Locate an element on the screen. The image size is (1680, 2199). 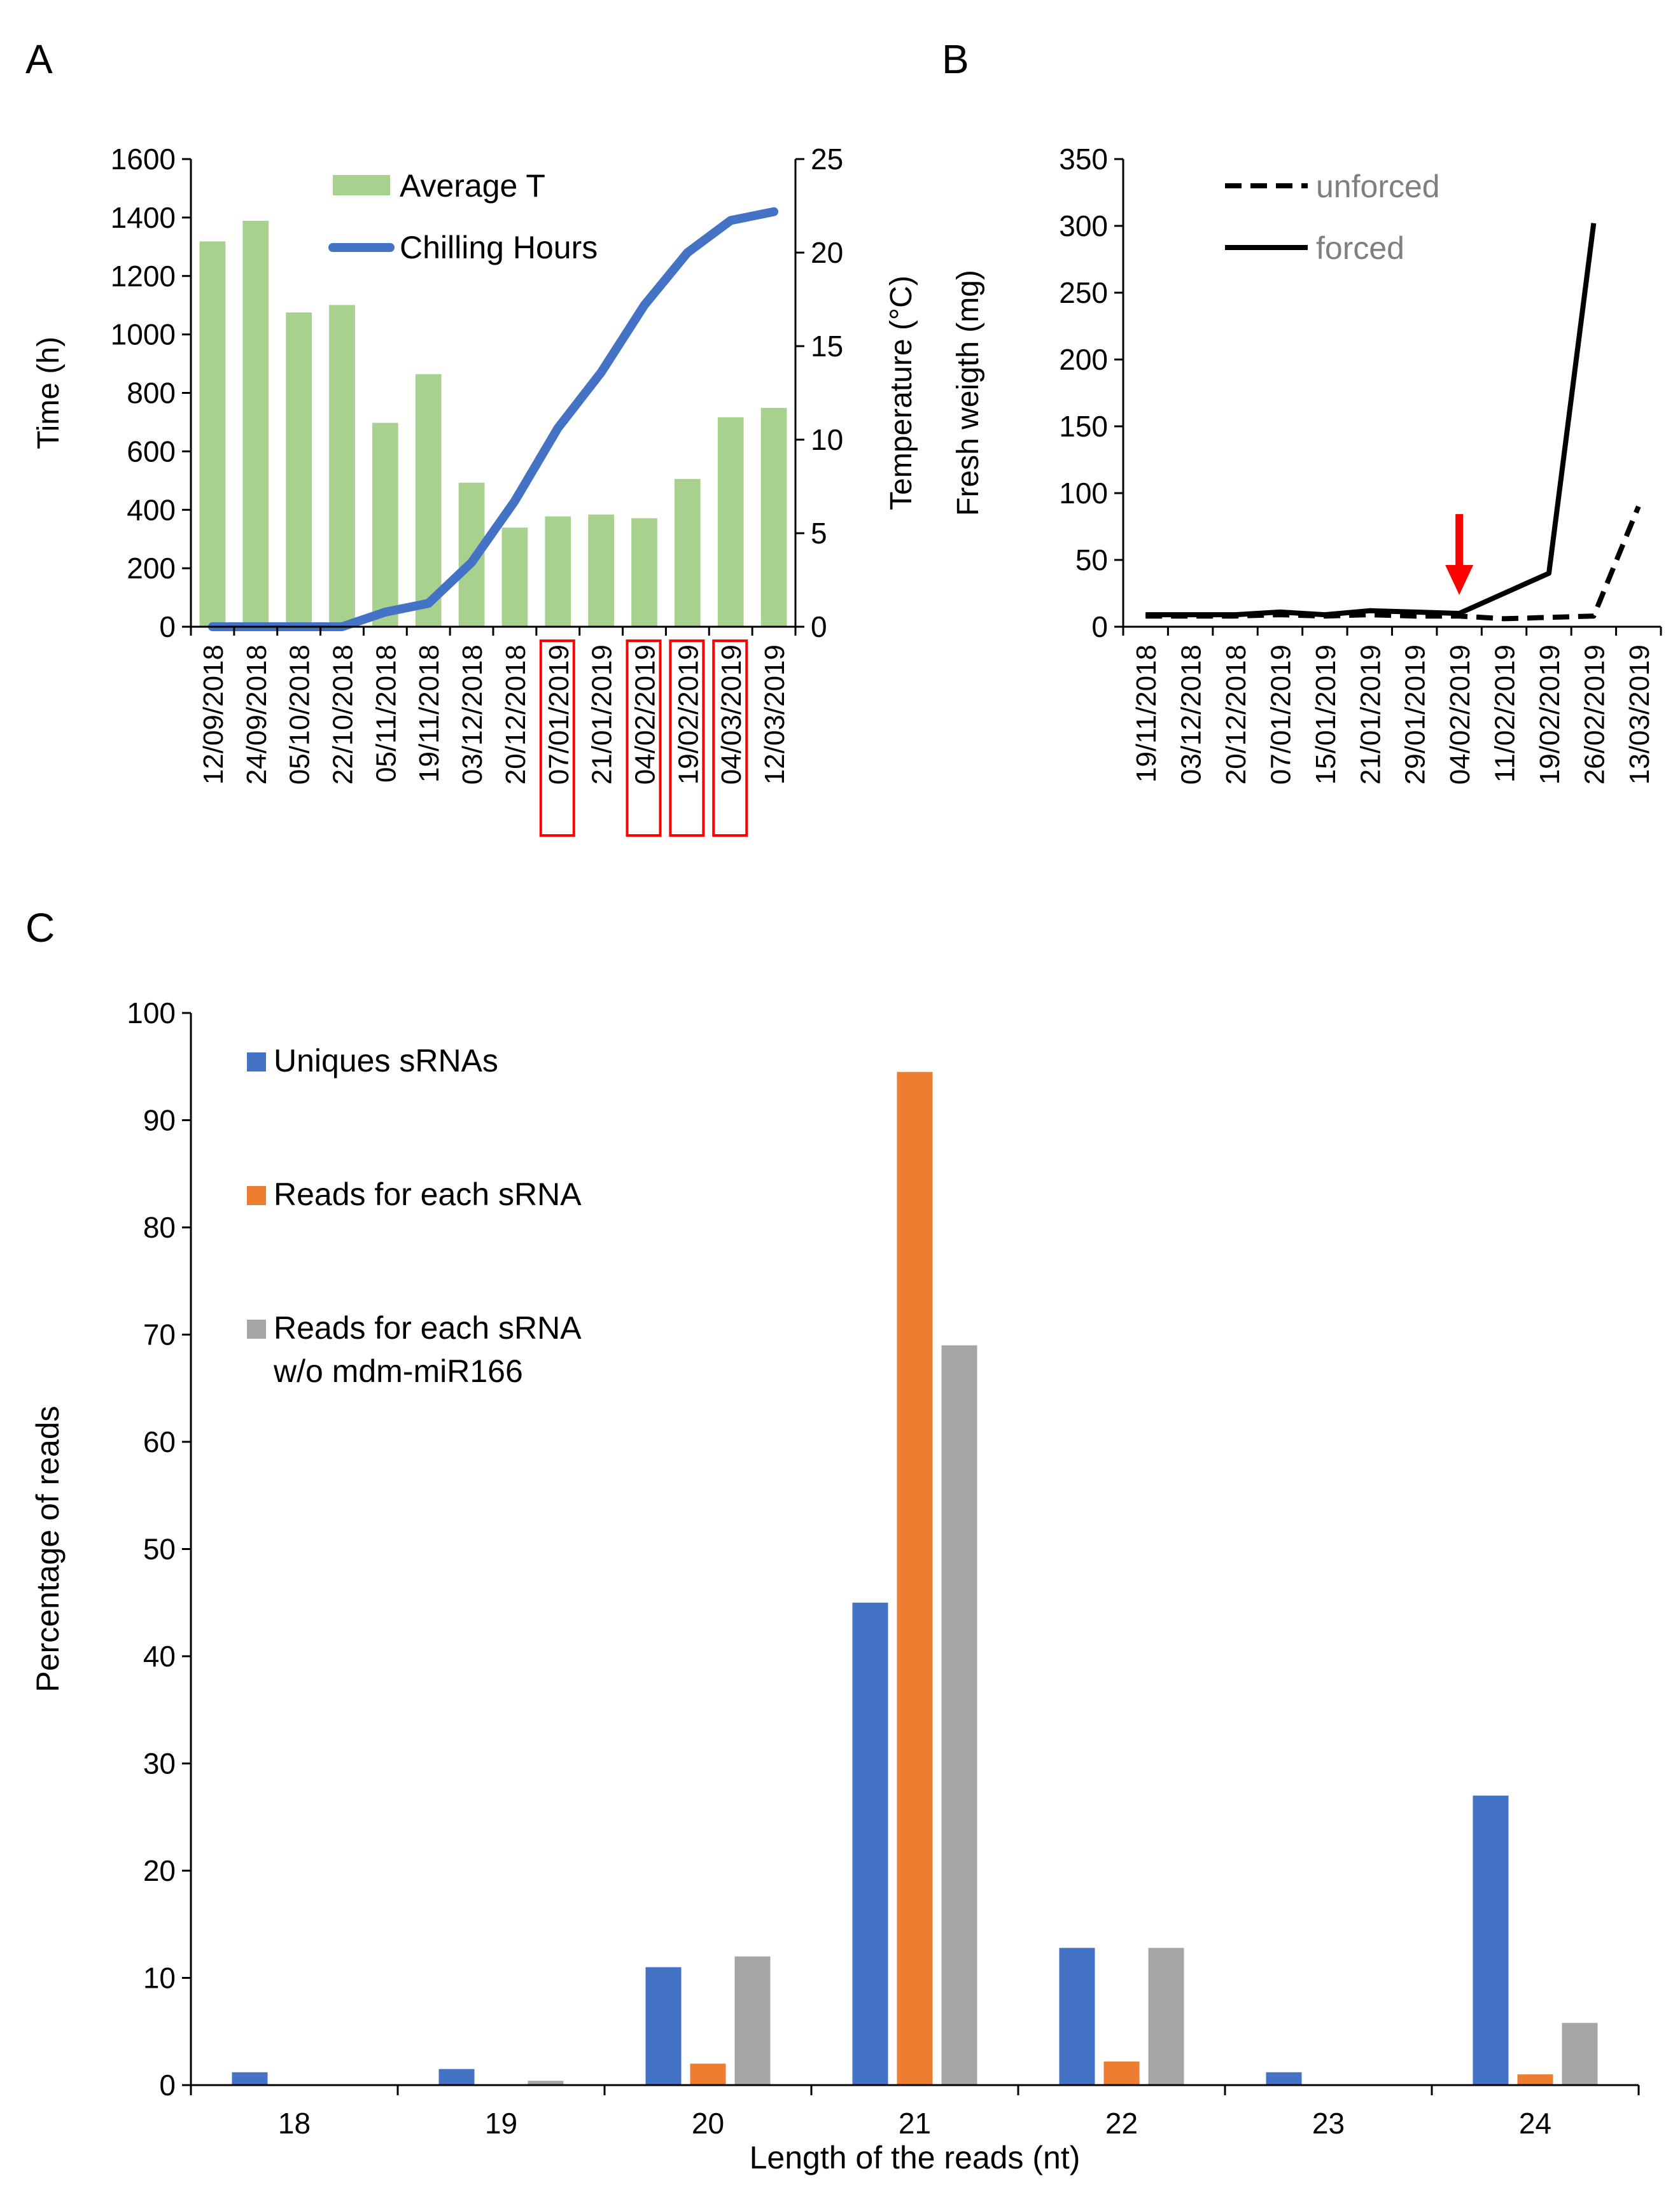
legend-label-series-2: w/o mdm-miR166 is located at coordinates (398, 1371).